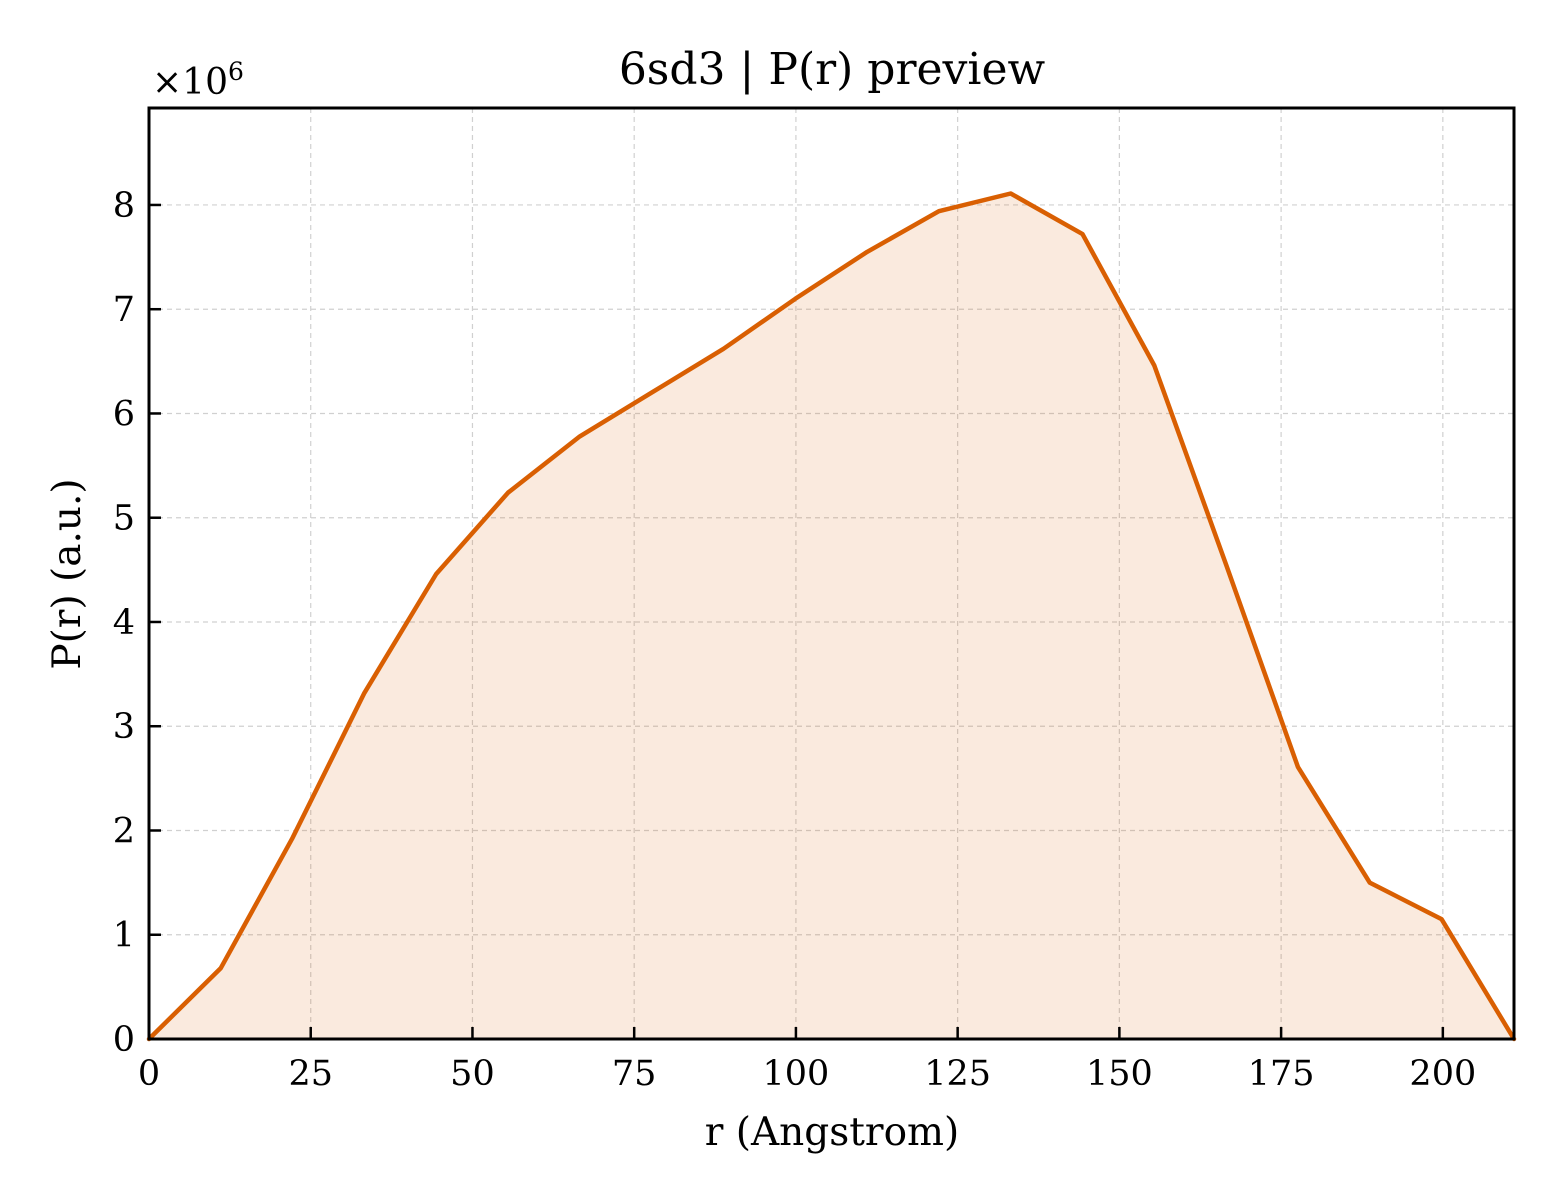  I want to click on x-tick-label: 150, so click(1119, 1074).